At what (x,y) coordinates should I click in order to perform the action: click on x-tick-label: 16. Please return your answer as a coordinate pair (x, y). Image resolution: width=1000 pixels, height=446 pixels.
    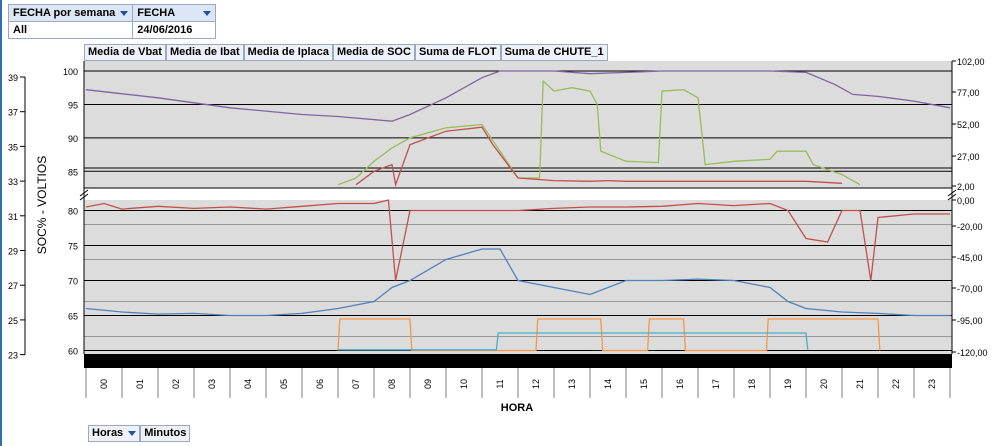
    Looking at the image, I should click on (680, 384).